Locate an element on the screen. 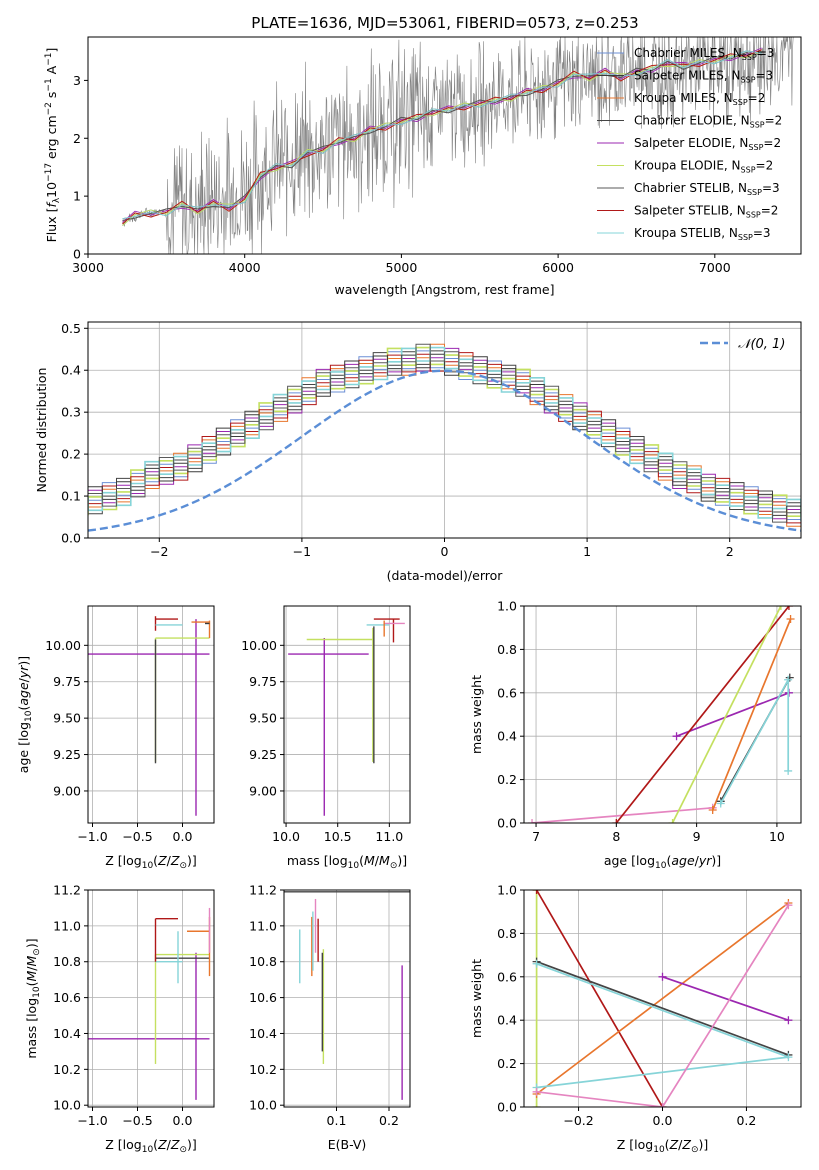  y-tick-label: 0.5 is located at coordinates (71, 328).